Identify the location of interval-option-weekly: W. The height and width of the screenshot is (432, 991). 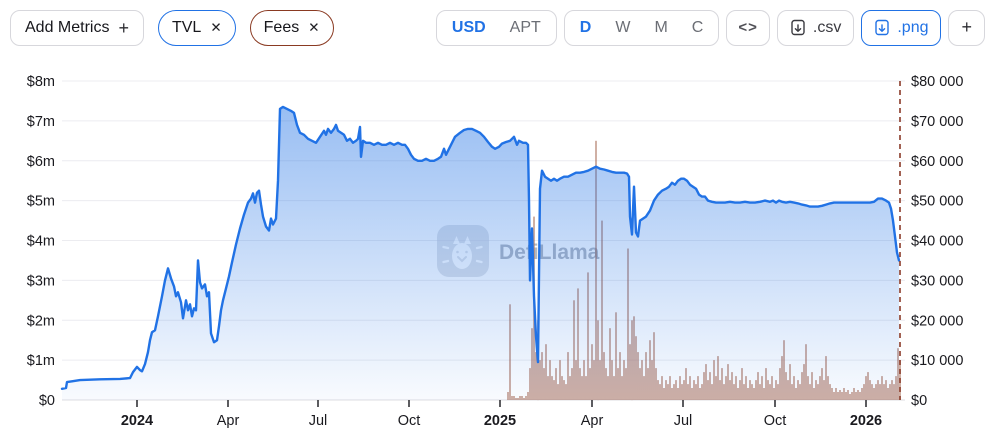
(622, 28).